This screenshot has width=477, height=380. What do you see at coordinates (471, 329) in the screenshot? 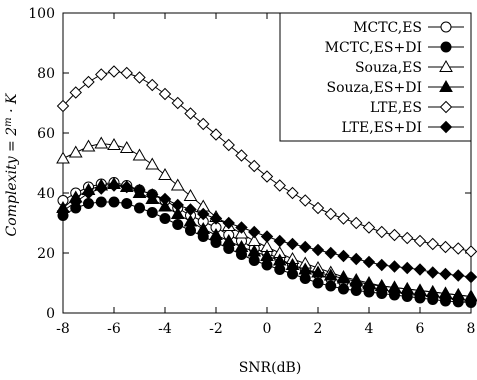
I see `x-tick-label: 8` at bounding box center [471, 329].